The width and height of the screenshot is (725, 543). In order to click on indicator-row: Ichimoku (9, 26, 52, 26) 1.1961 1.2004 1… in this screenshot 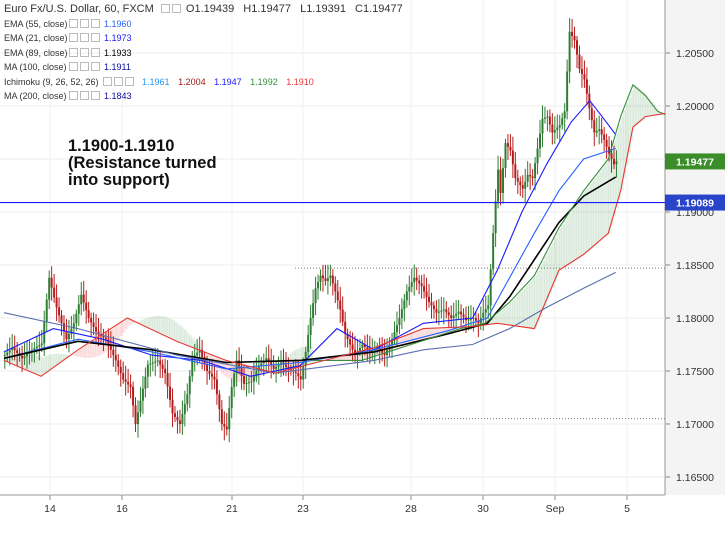, I will do `click(206, 82)`.